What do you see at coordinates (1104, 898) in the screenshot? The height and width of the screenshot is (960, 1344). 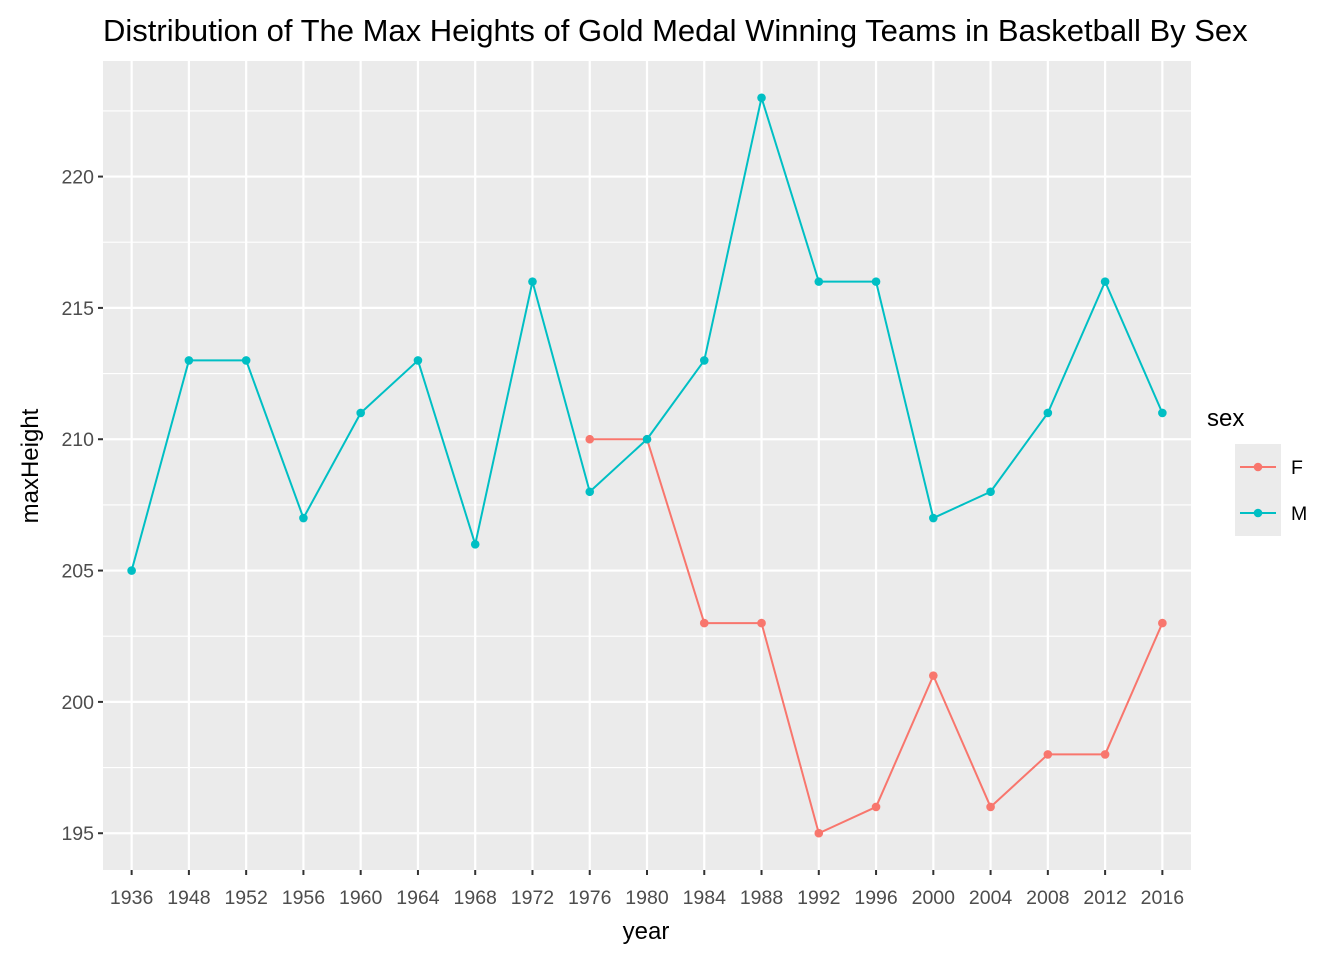 I see `x-tick-label: 2012` at bounding box center [1104, 898].